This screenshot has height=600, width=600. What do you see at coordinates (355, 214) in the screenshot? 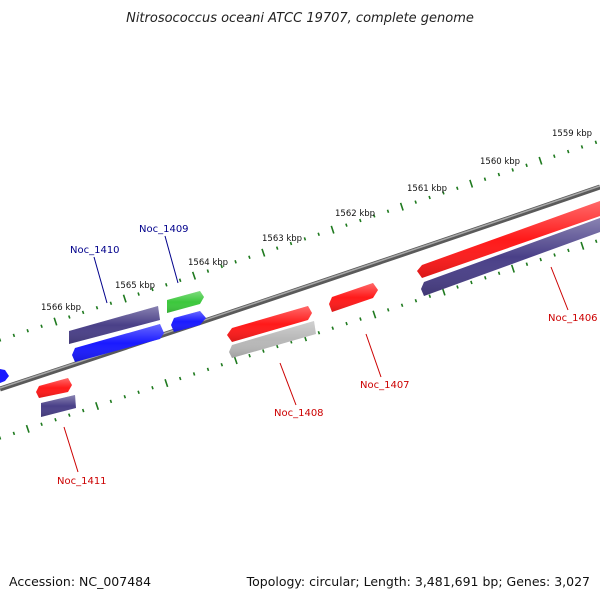
I see `scale-label-1562: 1562 kbp` at bounding box center [355, 214].